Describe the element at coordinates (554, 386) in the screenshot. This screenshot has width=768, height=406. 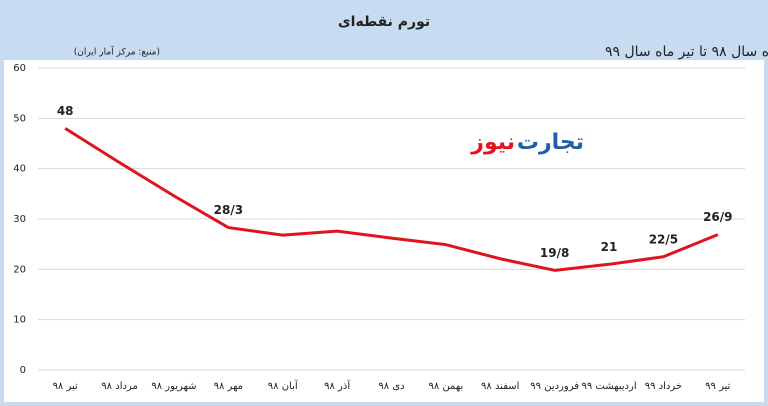
I see `x-tick-label: فروردین ۹۹` at that location.